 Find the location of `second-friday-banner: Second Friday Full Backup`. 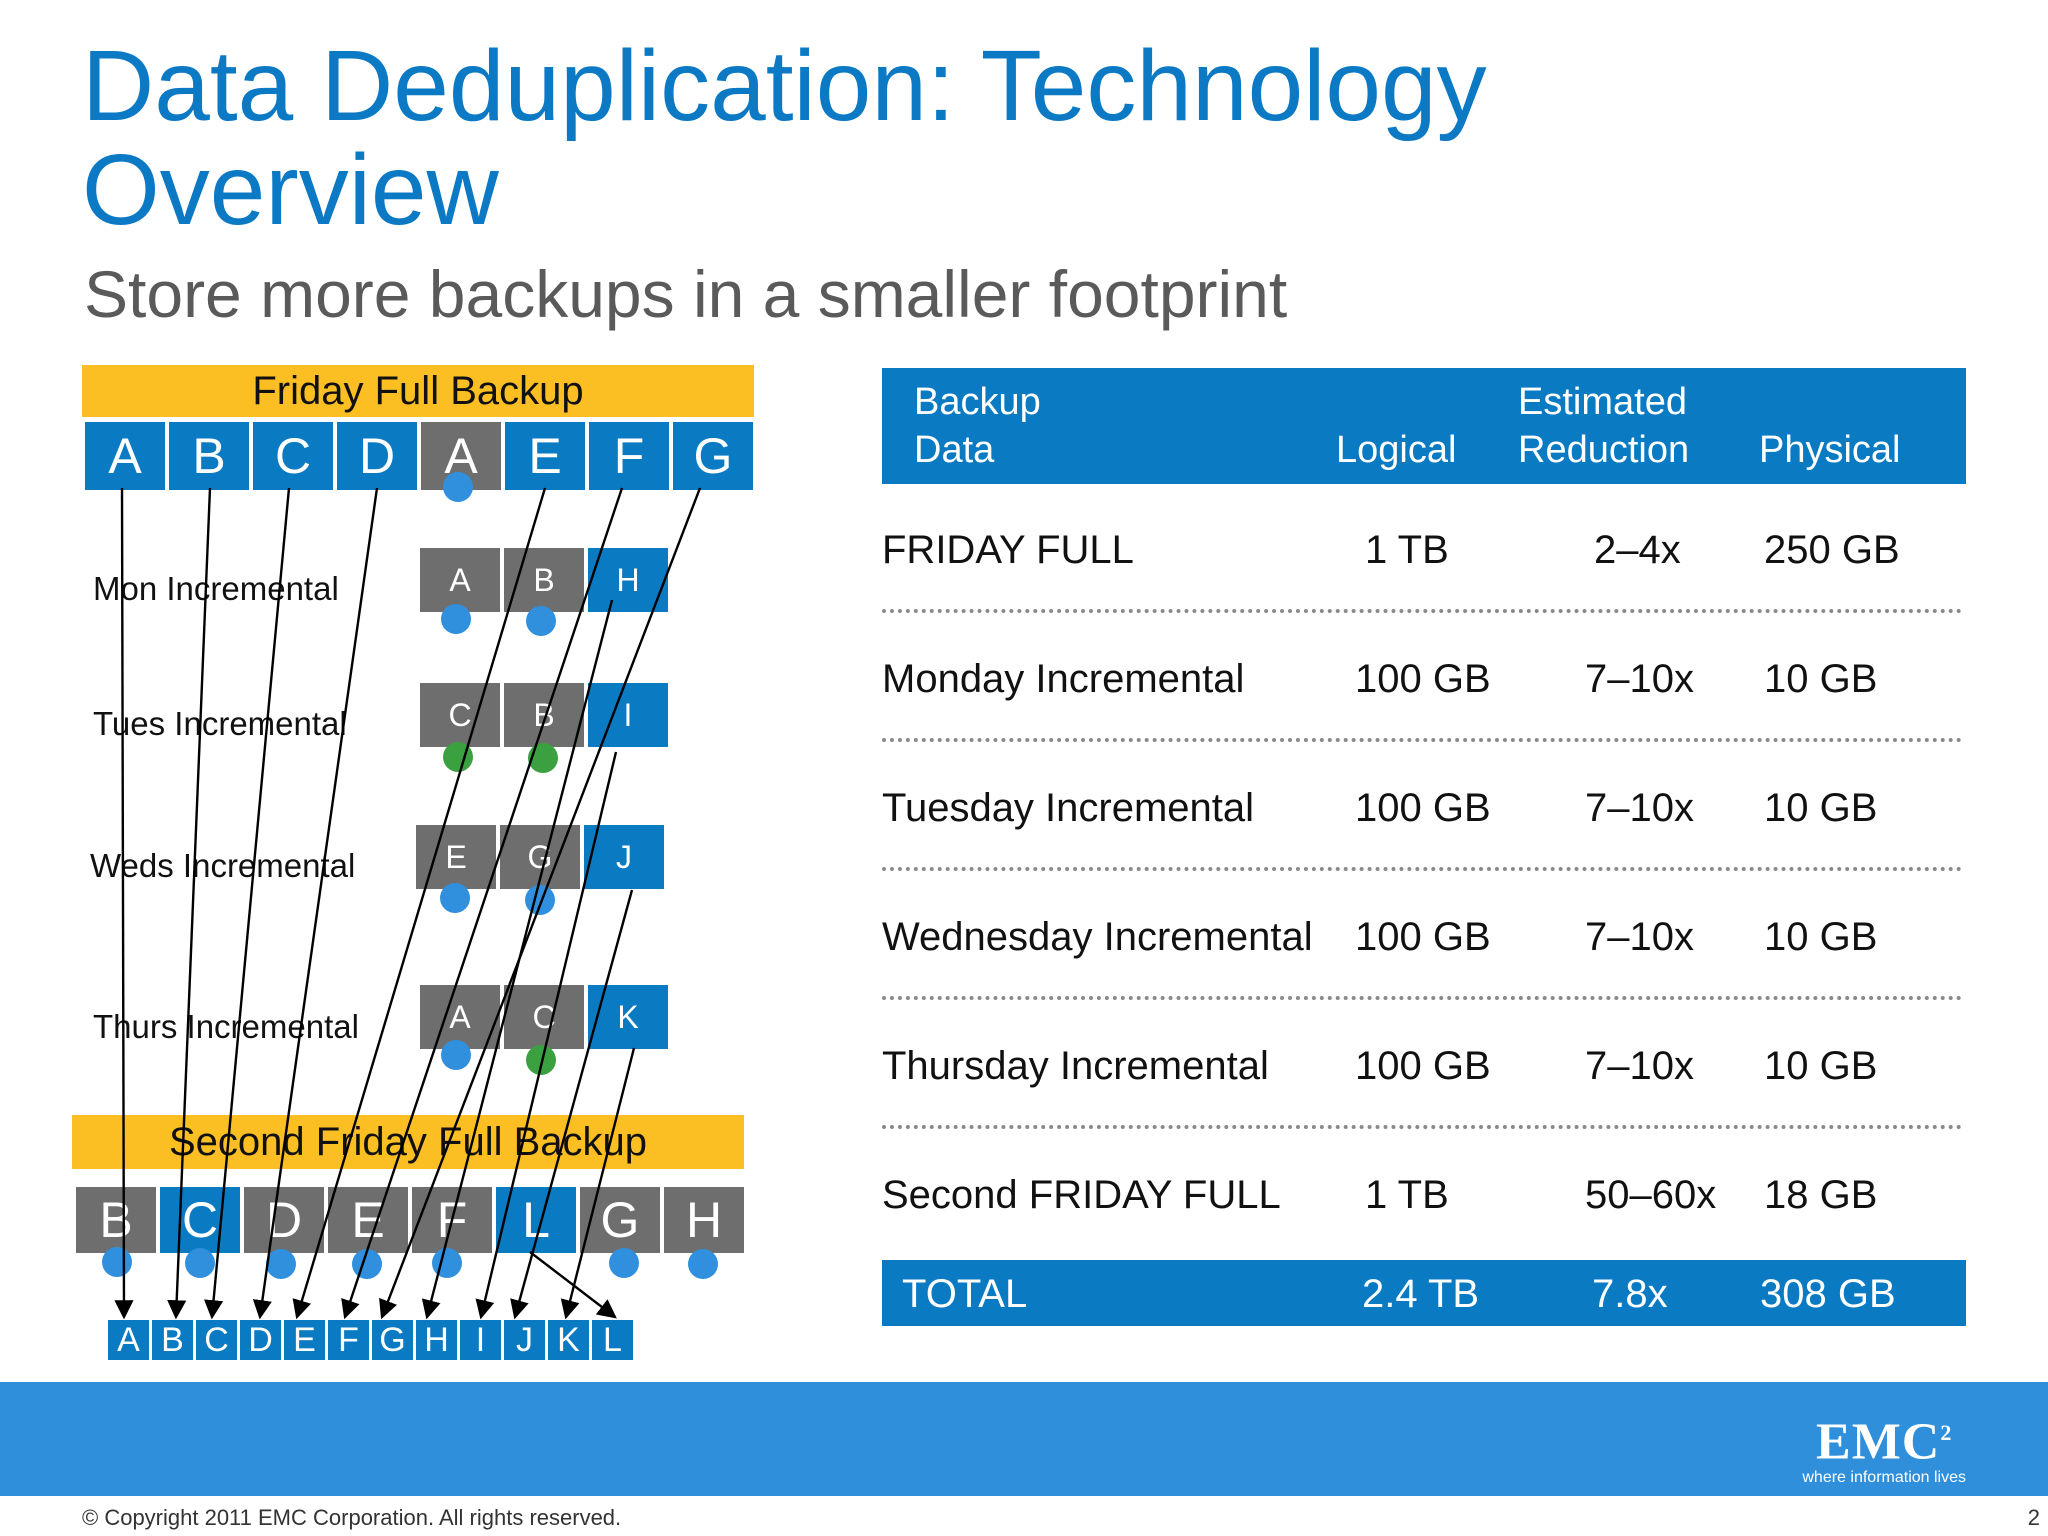

second-friday-banner: Second Friday Full Backup is located at coordinates (408, 1142).